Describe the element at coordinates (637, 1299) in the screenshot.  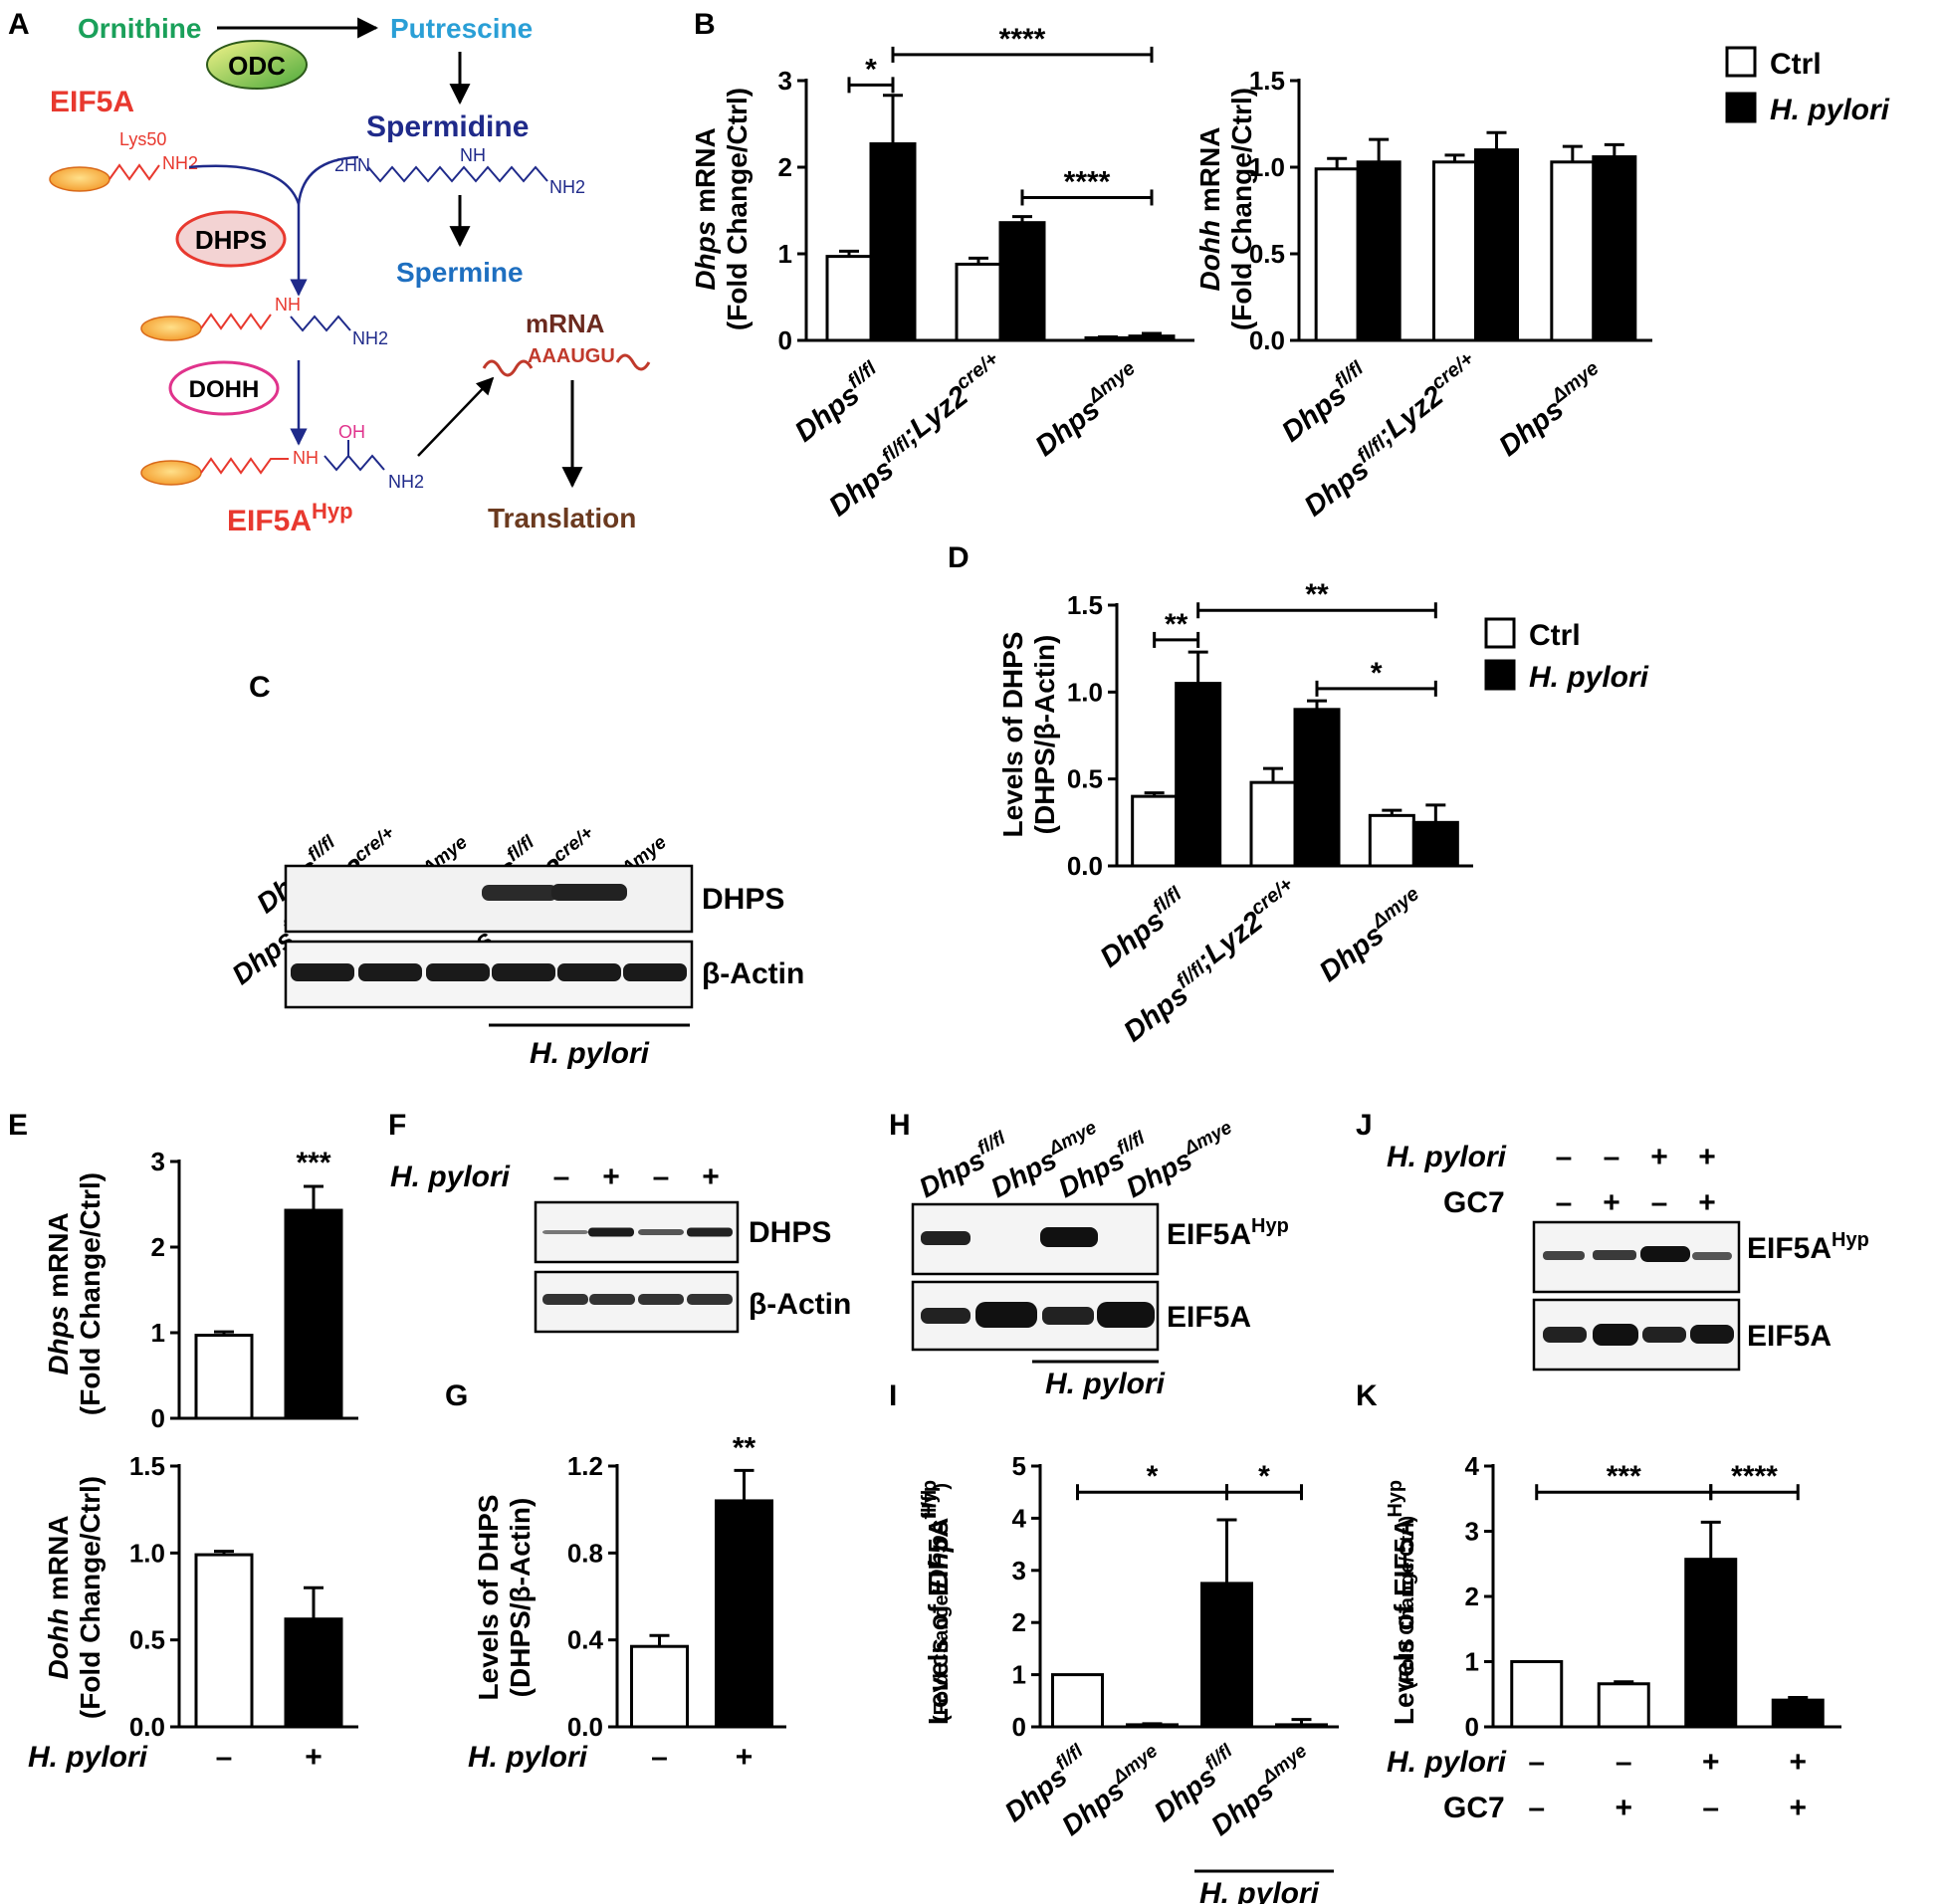
I see `f-actin-bands` at that location.